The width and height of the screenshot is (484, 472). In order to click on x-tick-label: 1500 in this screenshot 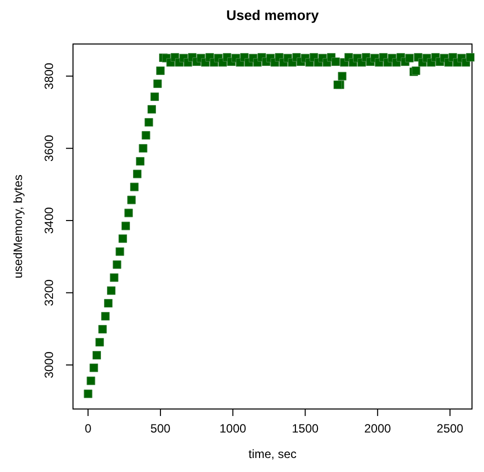, I will do `click(305, 429)`.